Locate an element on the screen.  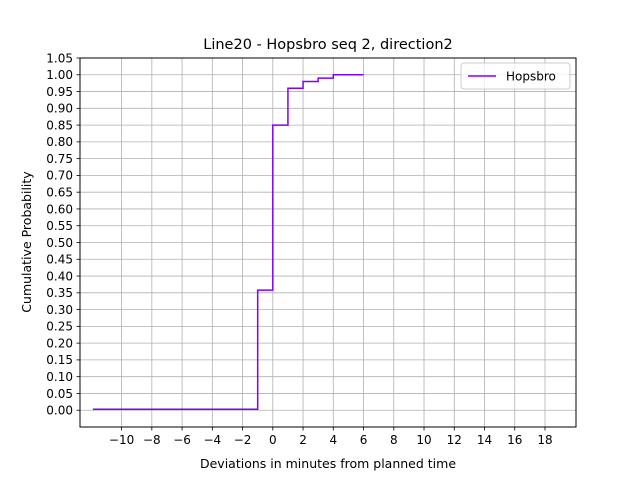
x-tick-label: −6 is located at coordinates (182, 440).